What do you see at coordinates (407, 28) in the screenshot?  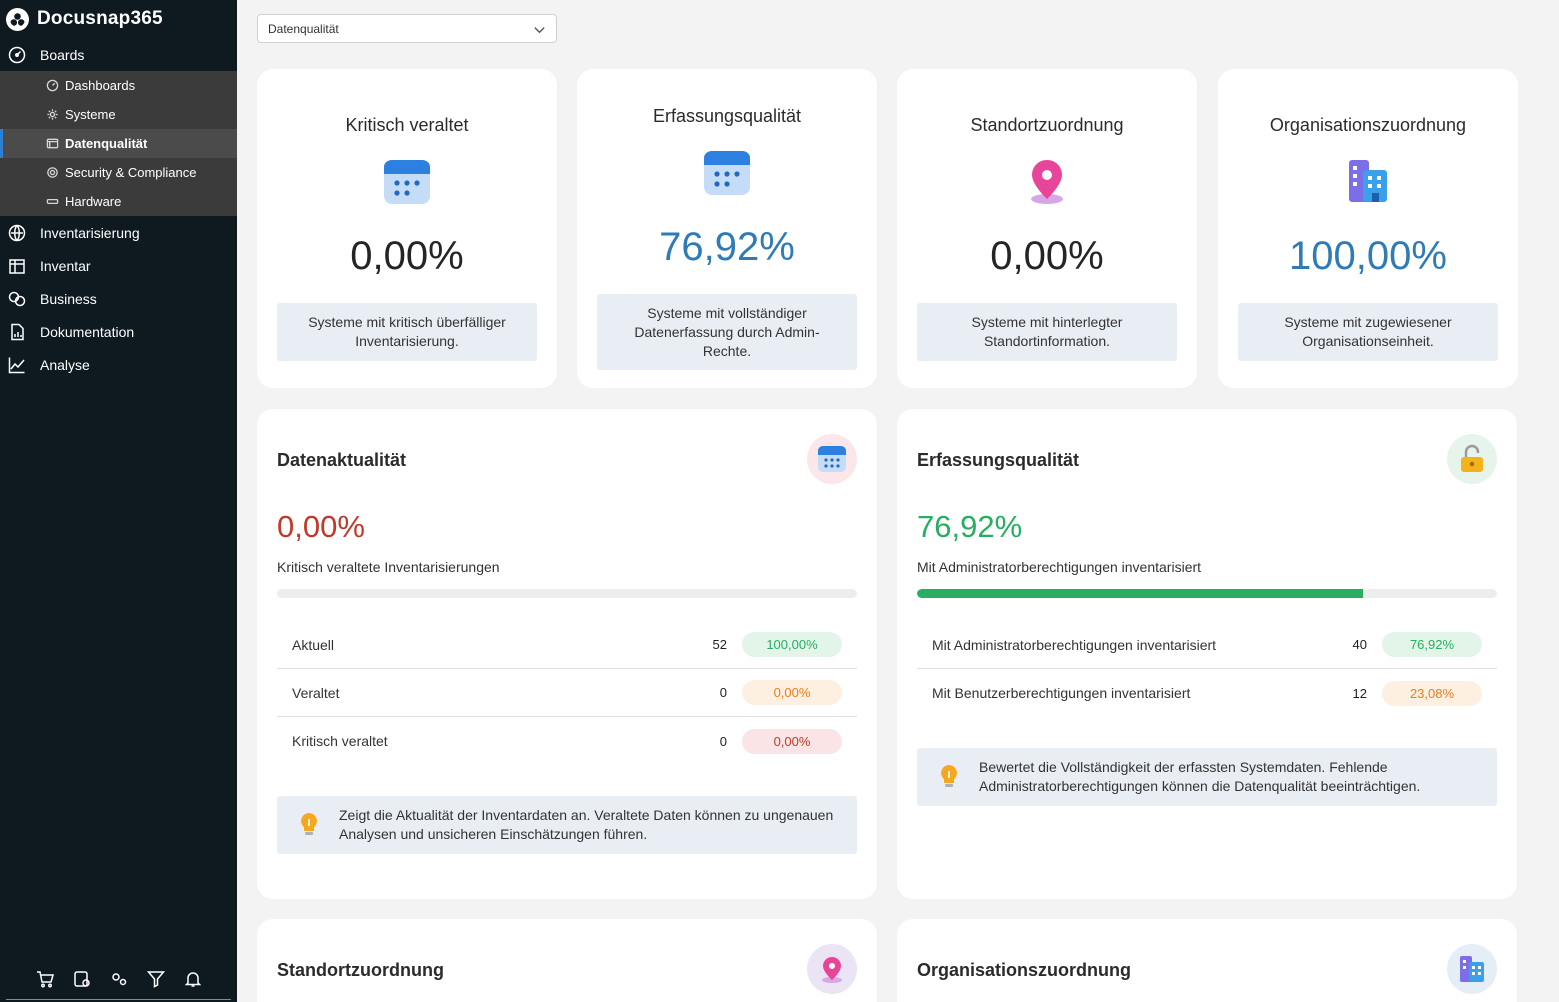 I see `board-select-dropdown: Datenqualität` at bounding box center [407, 28].